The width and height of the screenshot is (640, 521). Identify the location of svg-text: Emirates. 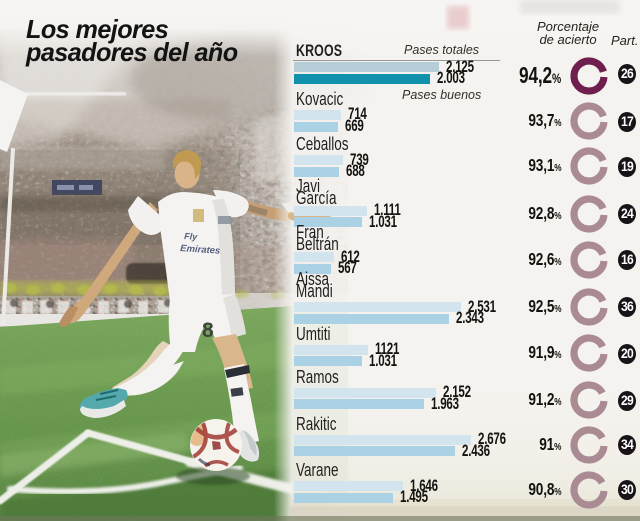
(200, 250).